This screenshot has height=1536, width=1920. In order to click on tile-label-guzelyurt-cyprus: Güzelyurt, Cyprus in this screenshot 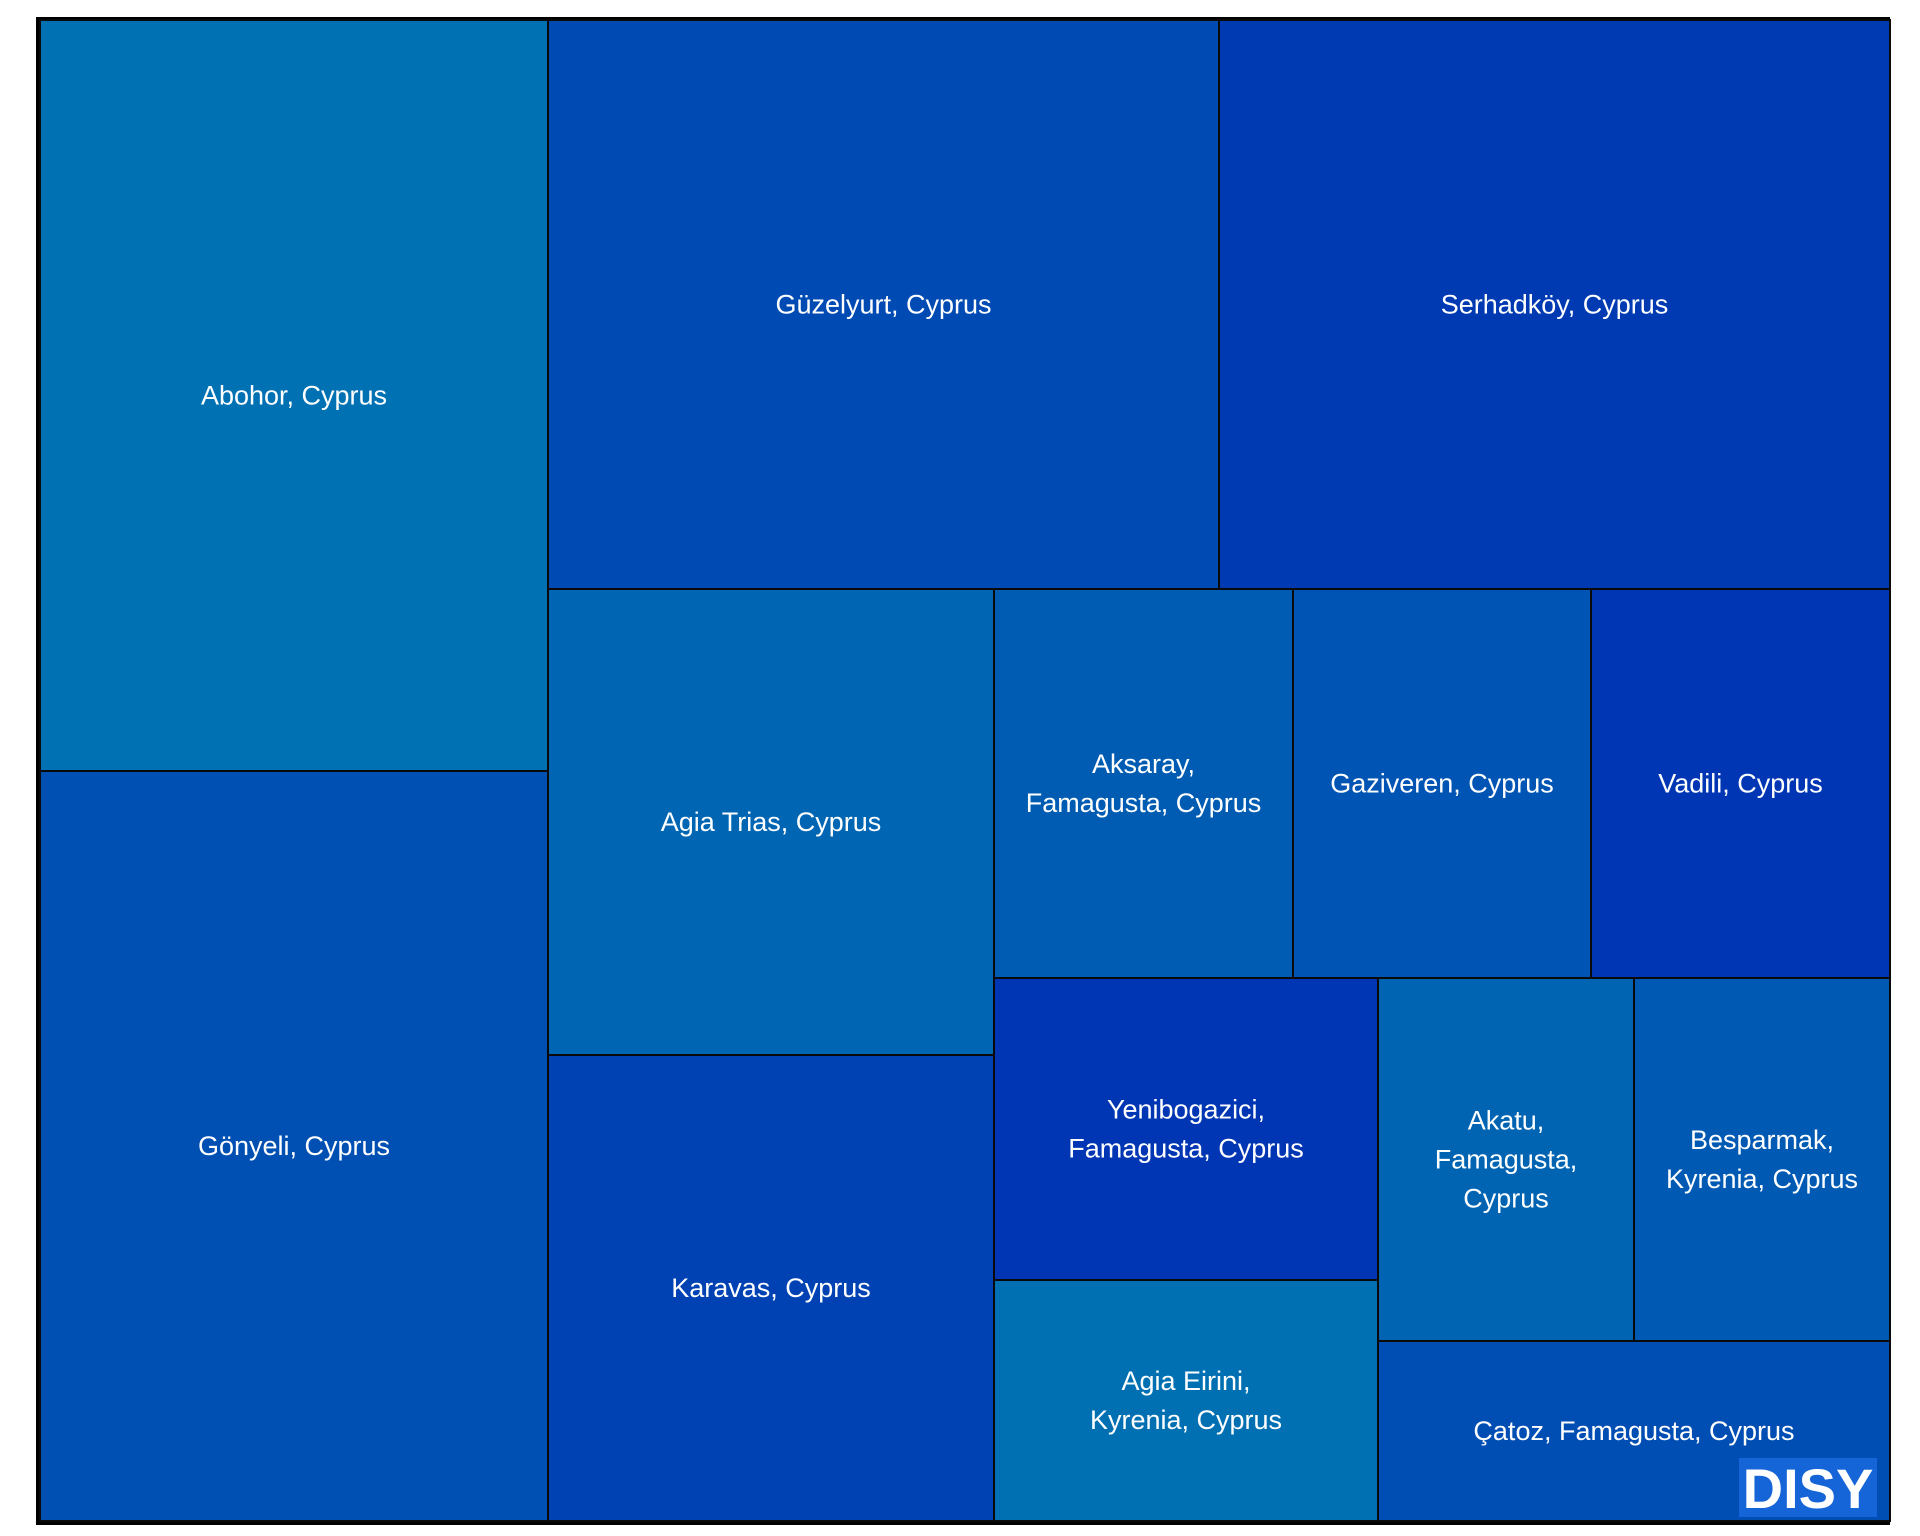, I will do `click(883, 305)`.